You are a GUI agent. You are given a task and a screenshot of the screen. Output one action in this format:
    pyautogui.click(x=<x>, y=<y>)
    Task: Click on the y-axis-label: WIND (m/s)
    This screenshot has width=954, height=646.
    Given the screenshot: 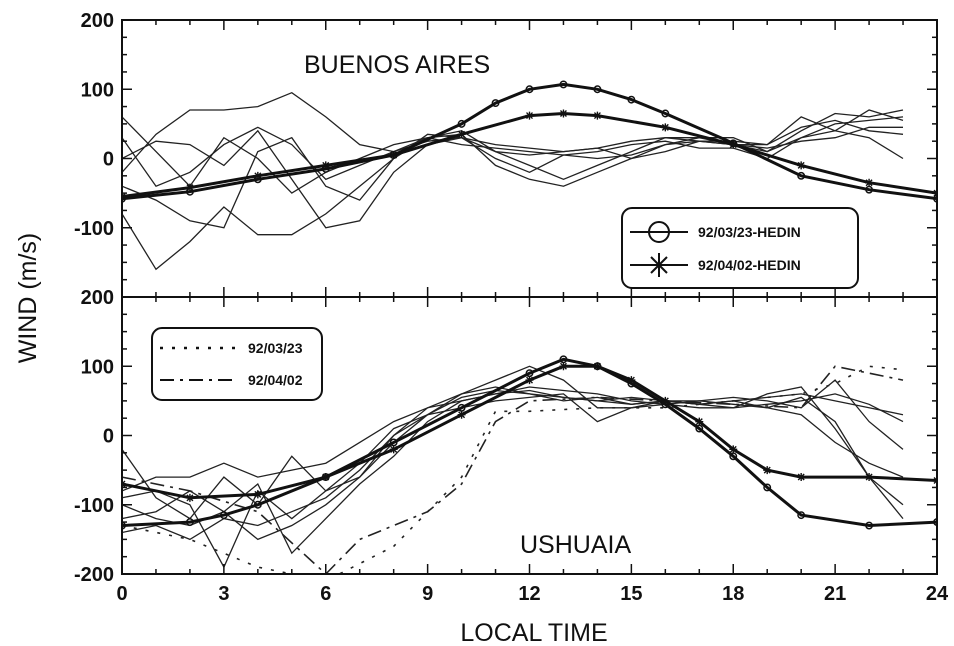 What is the action you would take?
    pyautogui.click(x=28, y=298)
    